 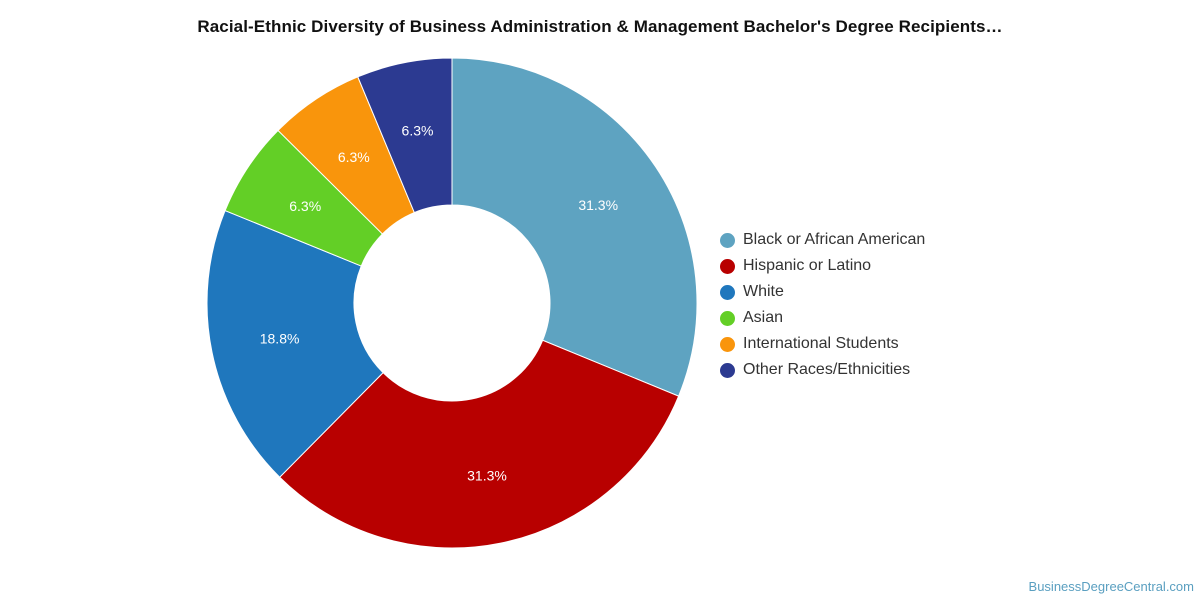 What do you see at coordinates (487, 476) in the screenshot?
I see `slice-label-hispanic-or-latino: 31.3%` at bounding box center [487, 476].